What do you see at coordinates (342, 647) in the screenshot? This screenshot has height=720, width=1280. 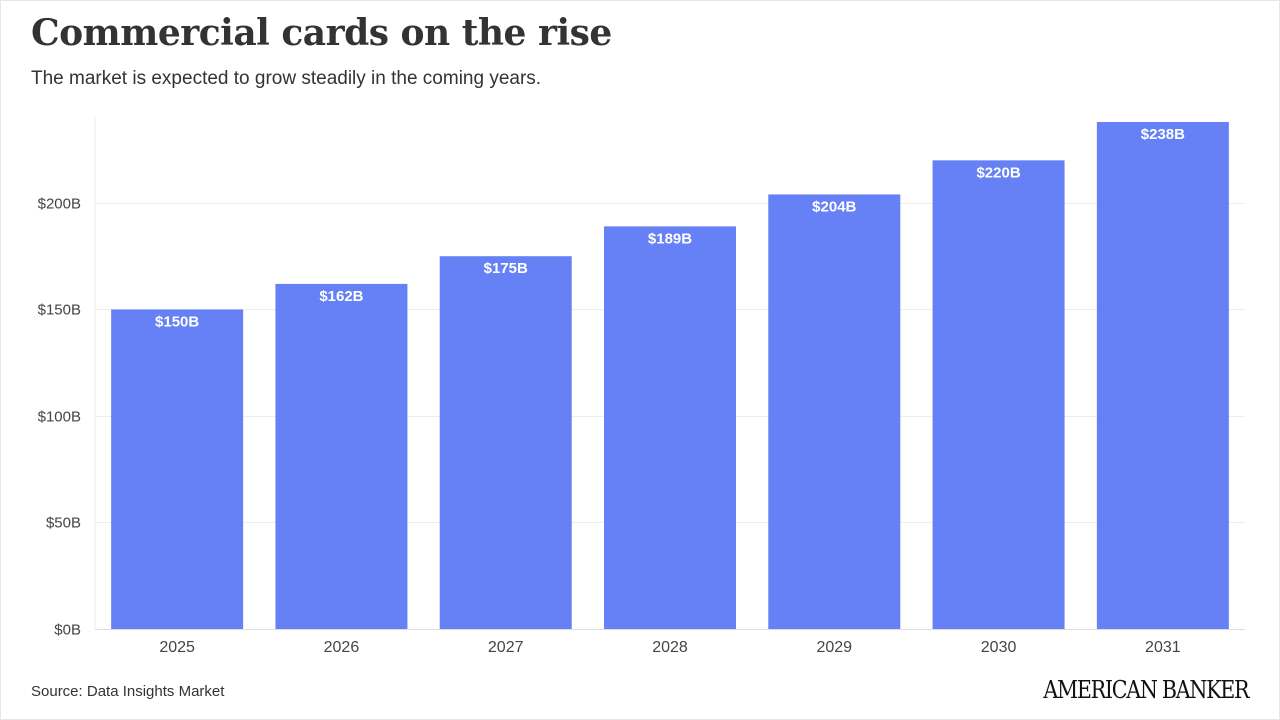 I see `x-tick-label: 2026` at bounding box center [342, 647].